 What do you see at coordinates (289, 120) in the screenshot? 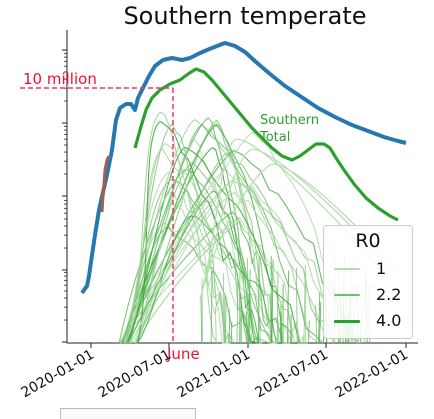
I see `total-label-line1: Southern` at bounding box center [289, 120].